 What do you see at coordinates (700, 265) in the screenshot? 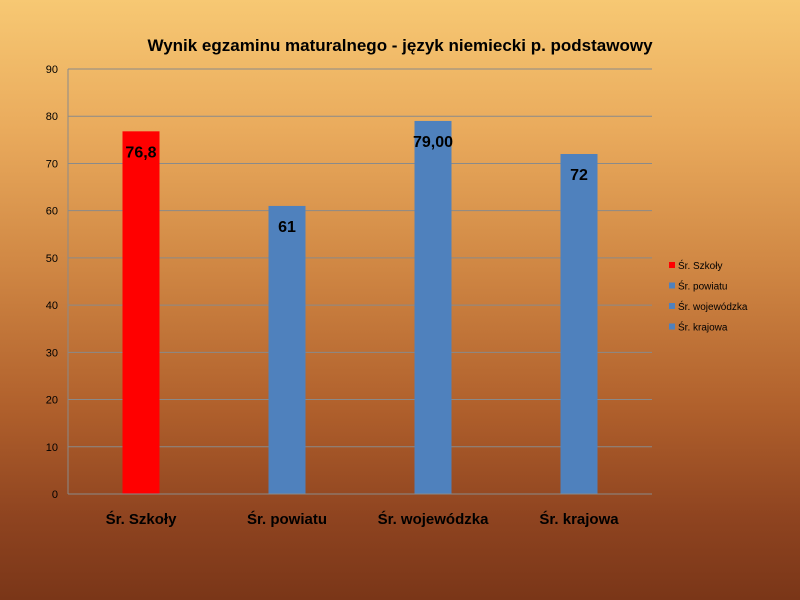
I see `legend-label: Śr. Szkoły` at bounding box center [700, 265].